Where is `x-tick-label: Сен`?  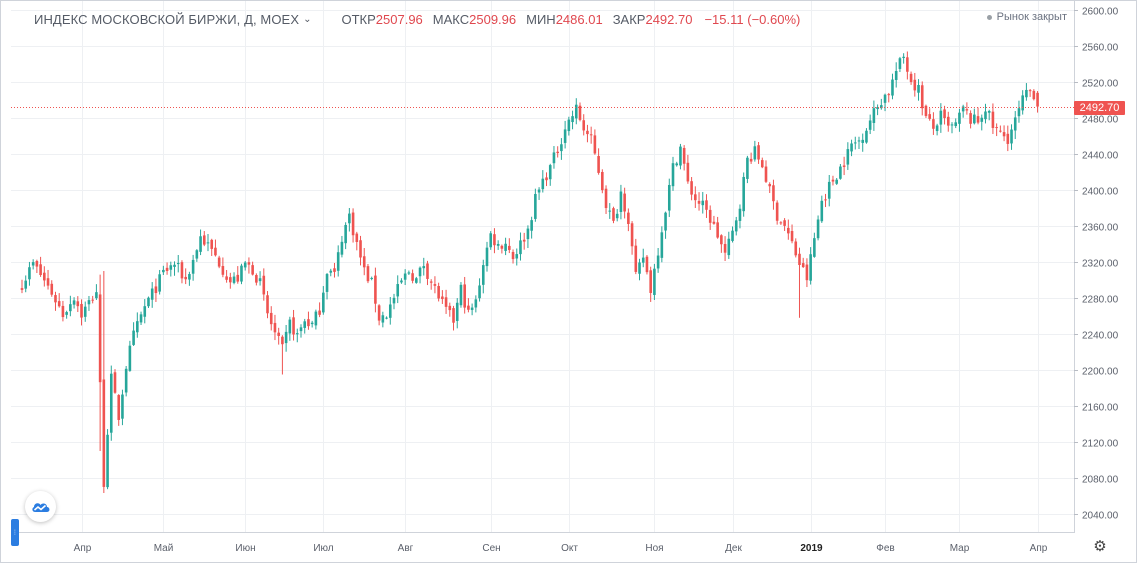 x-tick-label: Сен is located at coordinates (491, 548).